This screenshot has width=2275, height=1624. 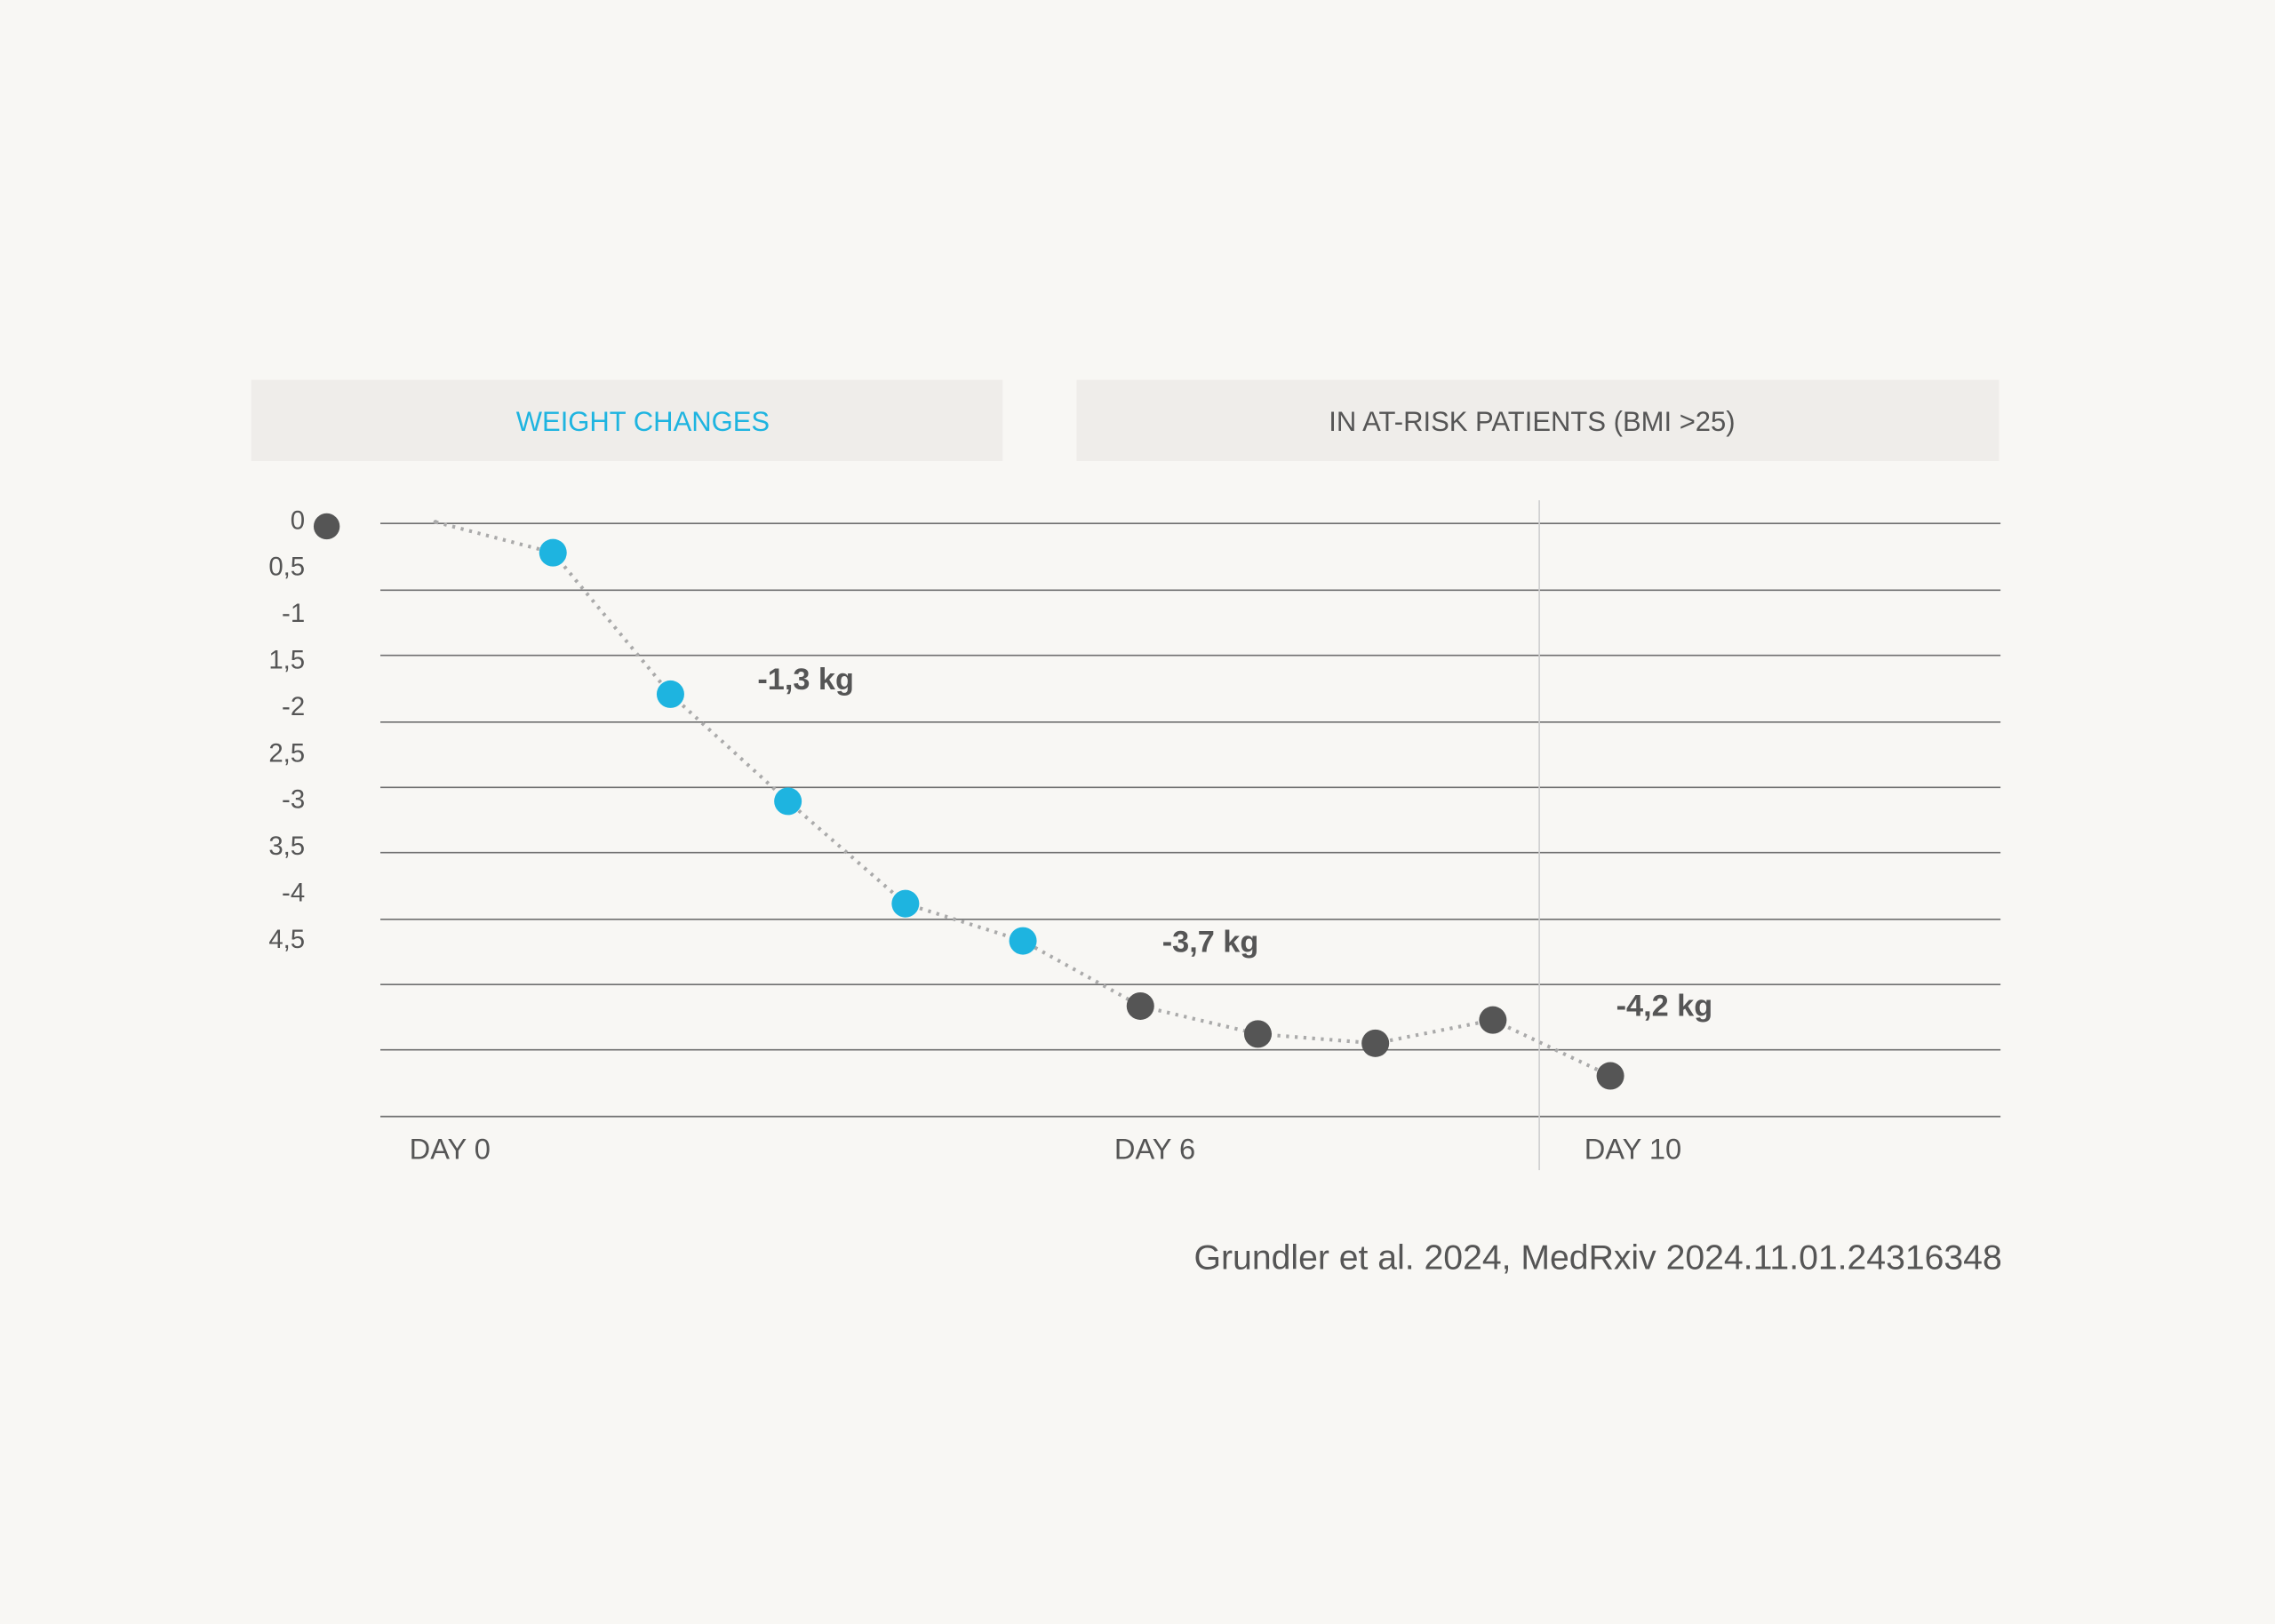 I want to click on annotation: -1,3 kg, so click(x=805, y=680).